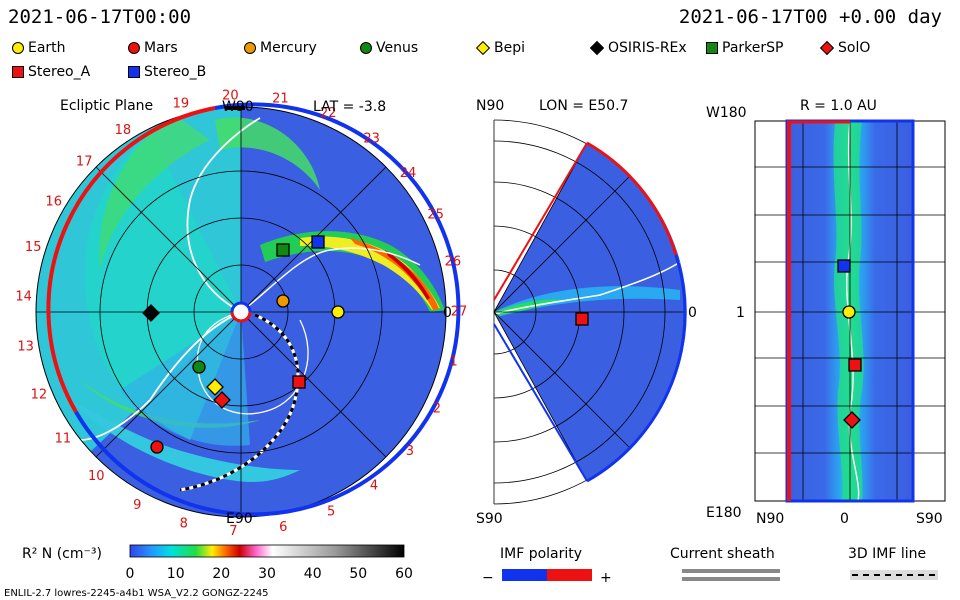 Image resolution: width=960 pixels, height=600 pixels. Describe the element at coordinates (524, 575) in the screenshot. I see `imf-negative-swatch` at that location.